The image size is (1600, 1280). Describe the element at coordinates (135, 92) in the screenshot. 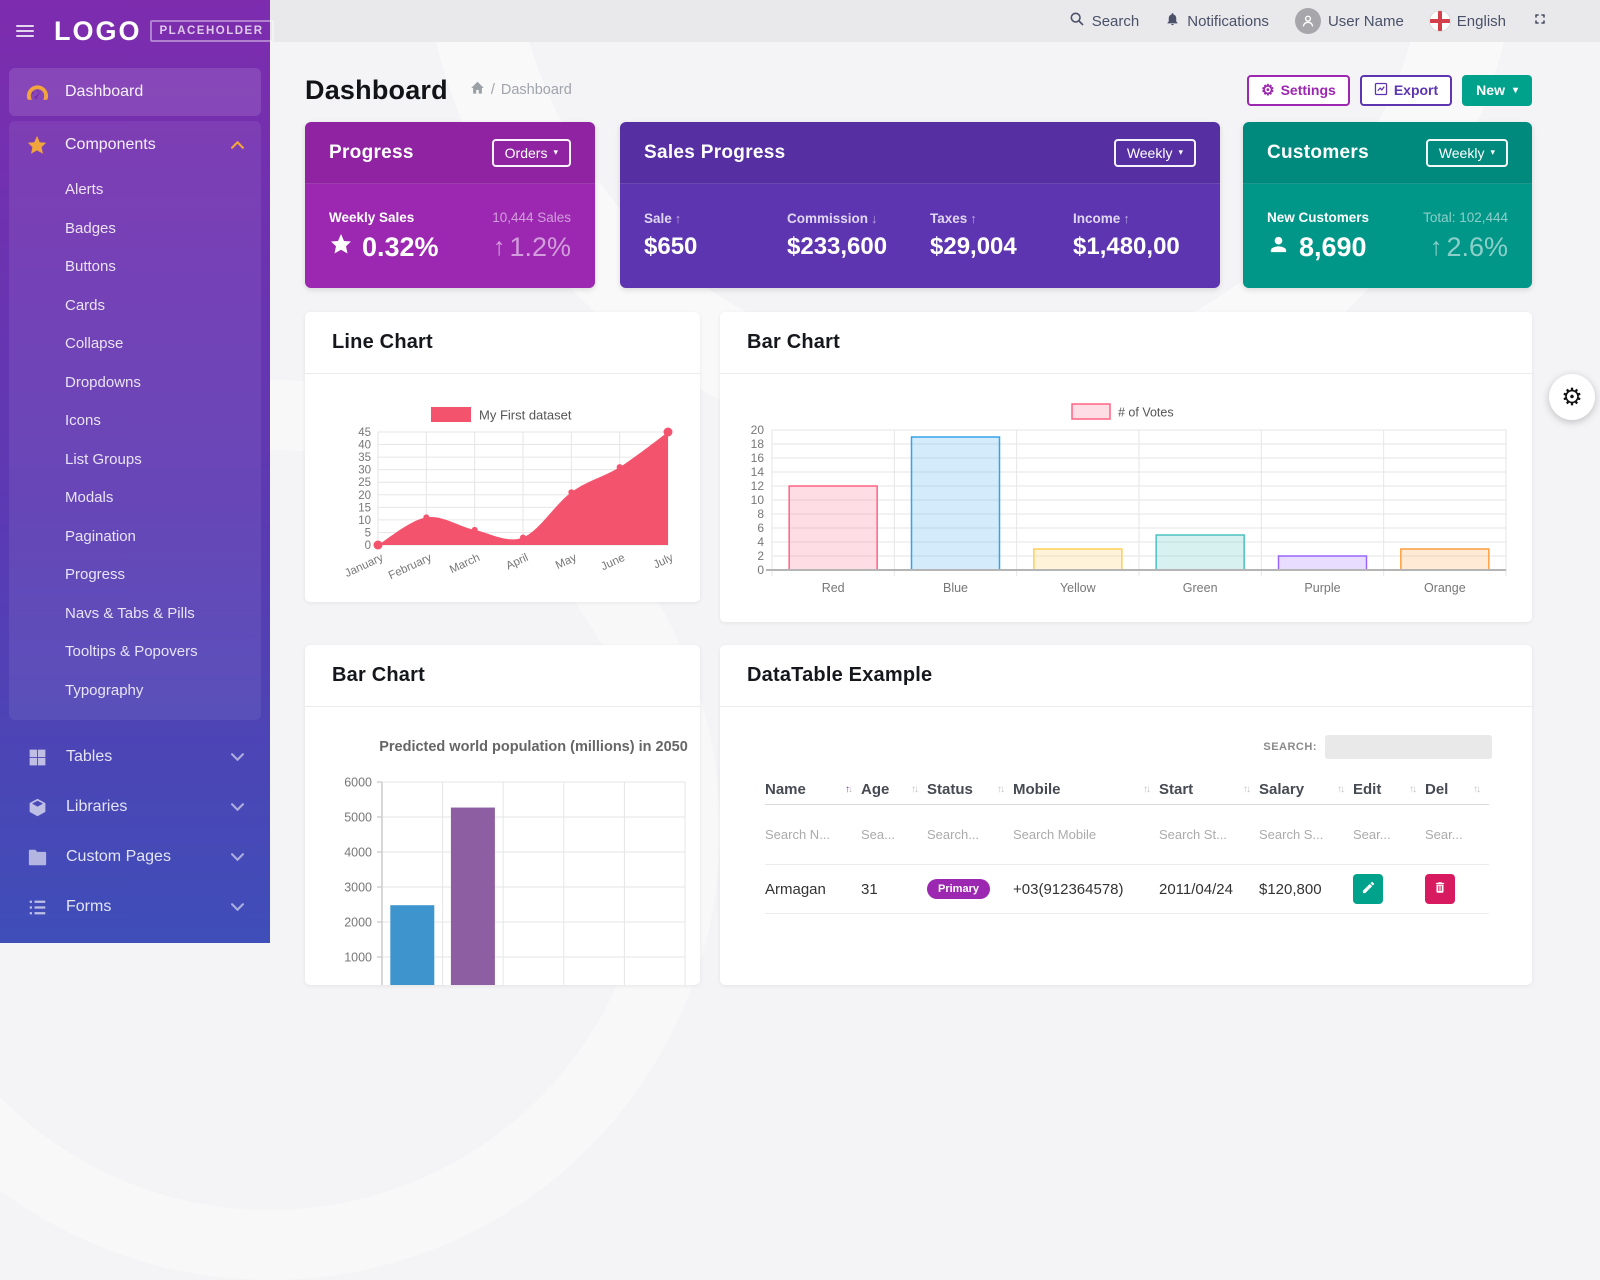

I see `sidebar-item-dashboard: Dashboard` at that location.